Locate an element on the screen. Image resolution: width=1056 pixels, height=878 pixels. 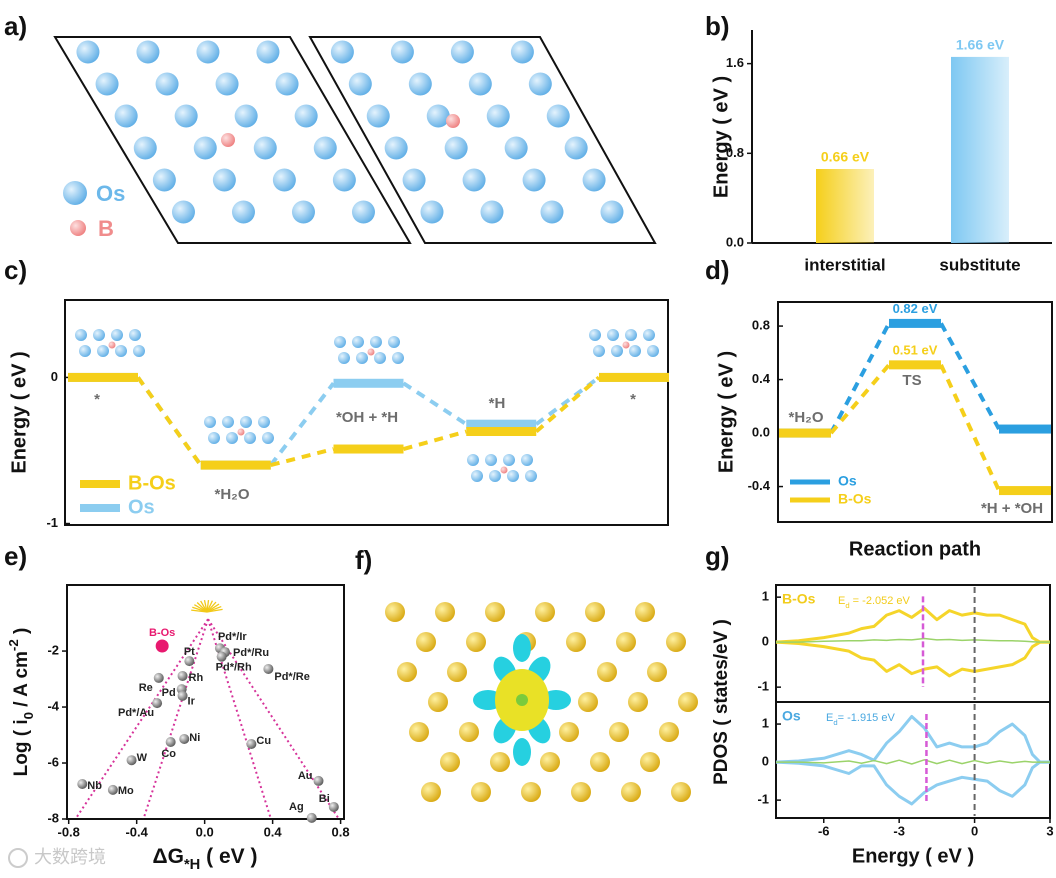
point-label: Pd*/Re is located at coordinates (291, 677).